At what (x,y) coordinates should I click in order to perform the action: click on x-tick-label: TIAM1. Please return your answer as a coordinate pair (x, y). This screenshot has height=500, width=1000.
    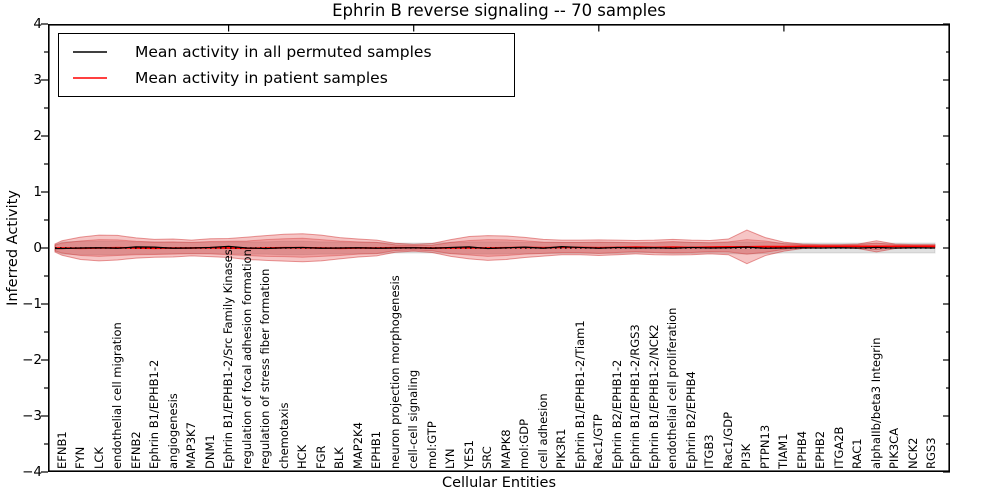
    Looking at the image, I should click on (783, 451).